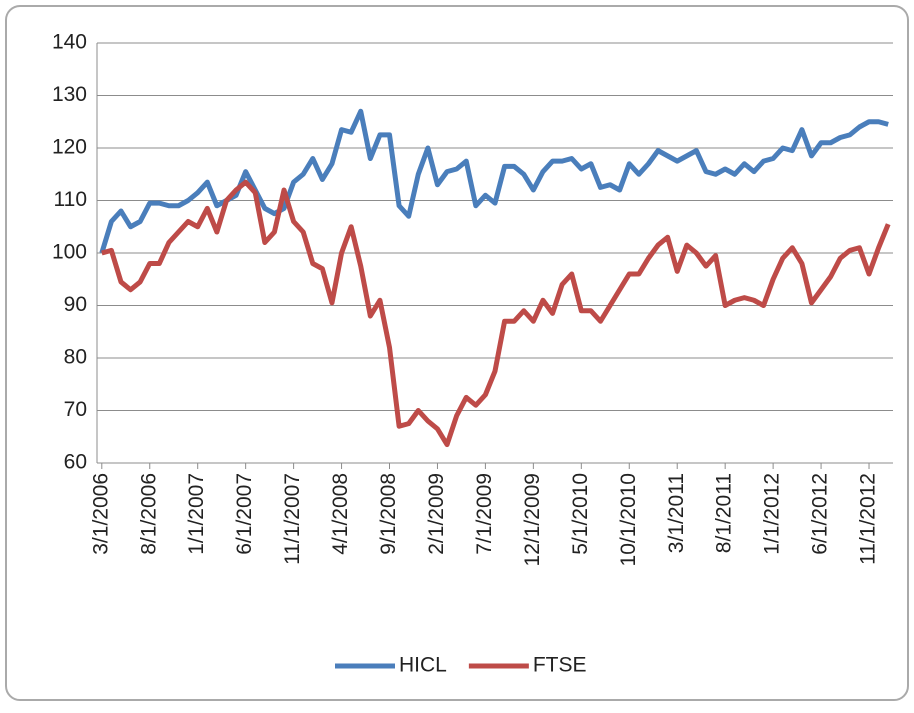 Image resolution: width=914 pixels, height=713 pixels. Describe the element at coordinates (484, 514) in the screenshot. I see `x-tick-label: 7/1/2009` at that location.